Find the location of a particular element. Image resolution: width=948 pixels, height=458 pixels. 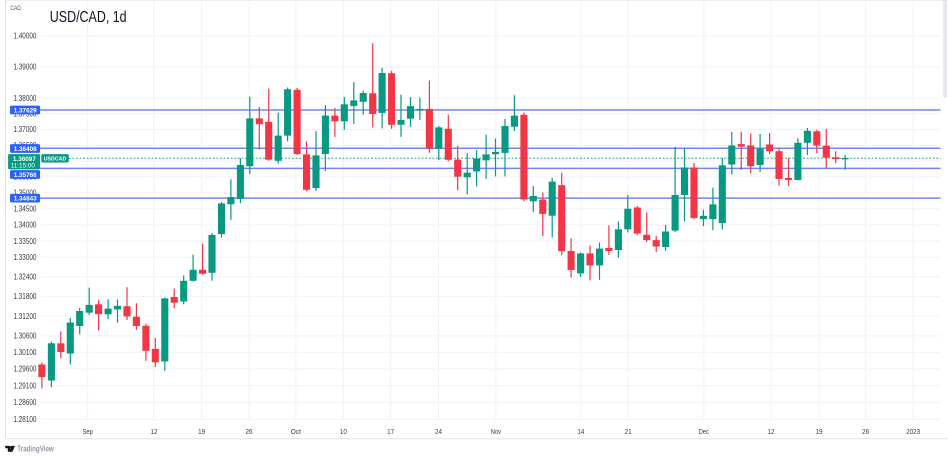

svg-text: 2023 is located at coordinates (913, 431).